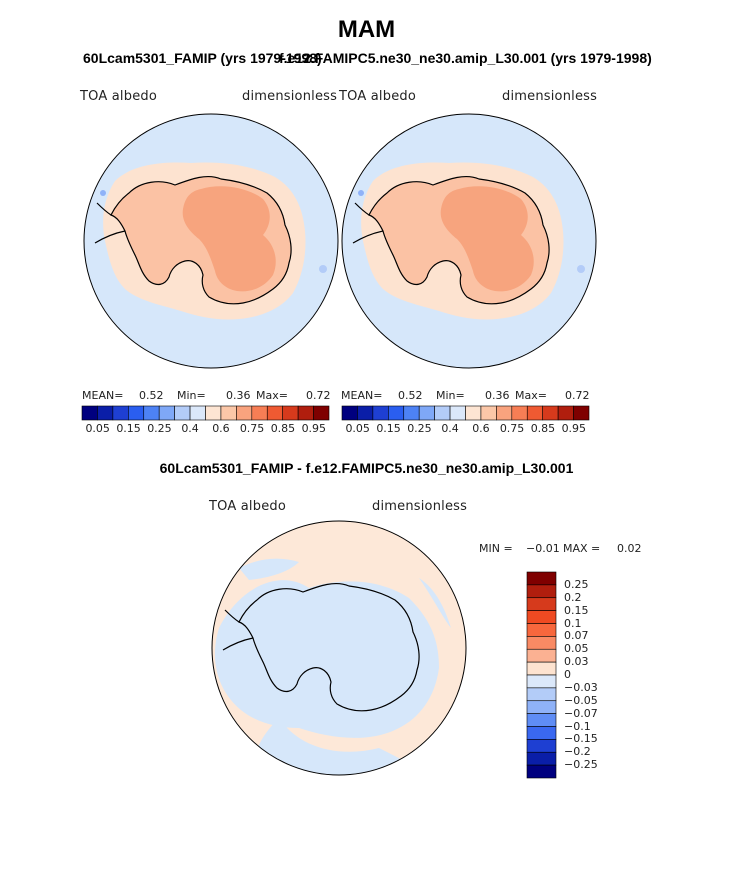 This screenshot has width=733, height=882. What do you see at coordinates (581, 713) in the screenshot?
I see `difference-colorbar-tick-label: −0.07` at bounding box center [581, 713].